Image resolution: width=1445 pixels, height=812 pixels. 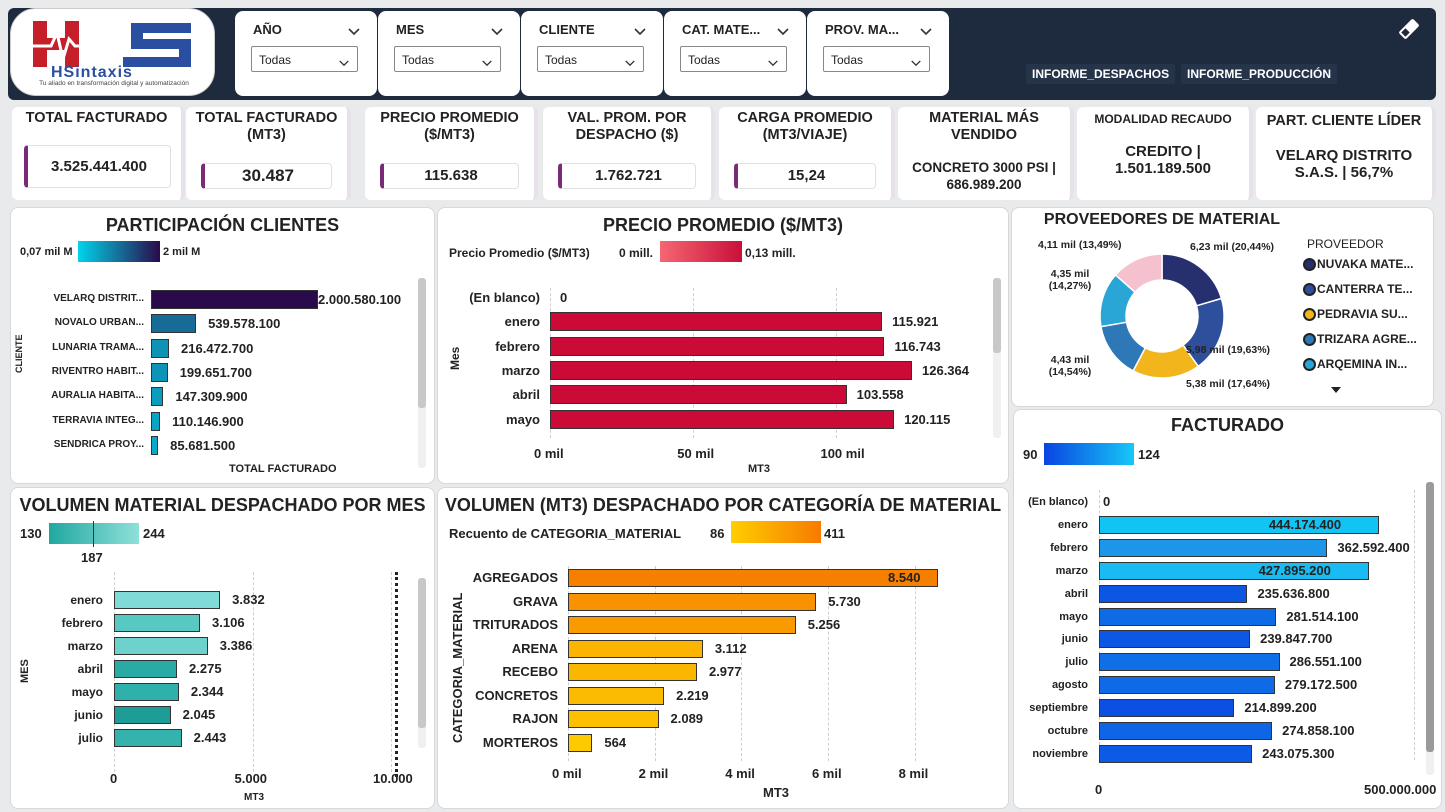 I want to click on legend-more-icon, so click(x=1336, y=390).